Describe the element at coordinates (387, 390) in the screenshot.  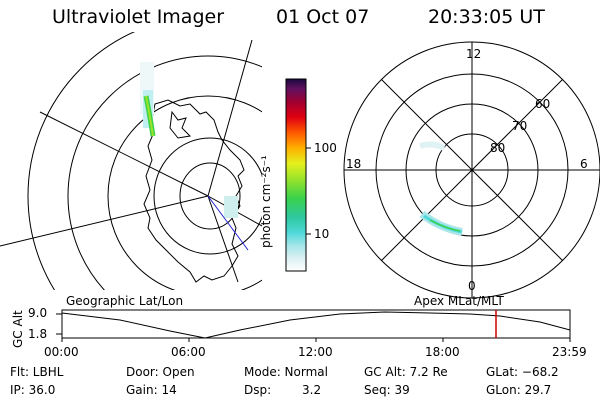
I see `status-seq: Seq: 39` at that location.